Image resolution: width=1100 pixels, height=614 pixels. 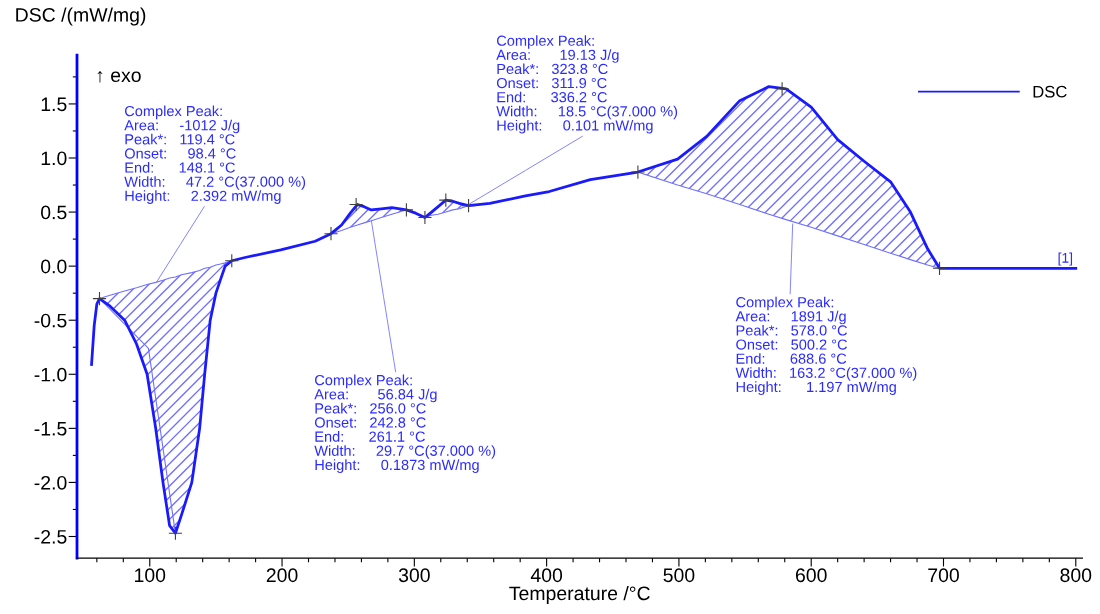 I want to click on y-tick-label: -2.5, so click(x=50, y=536).